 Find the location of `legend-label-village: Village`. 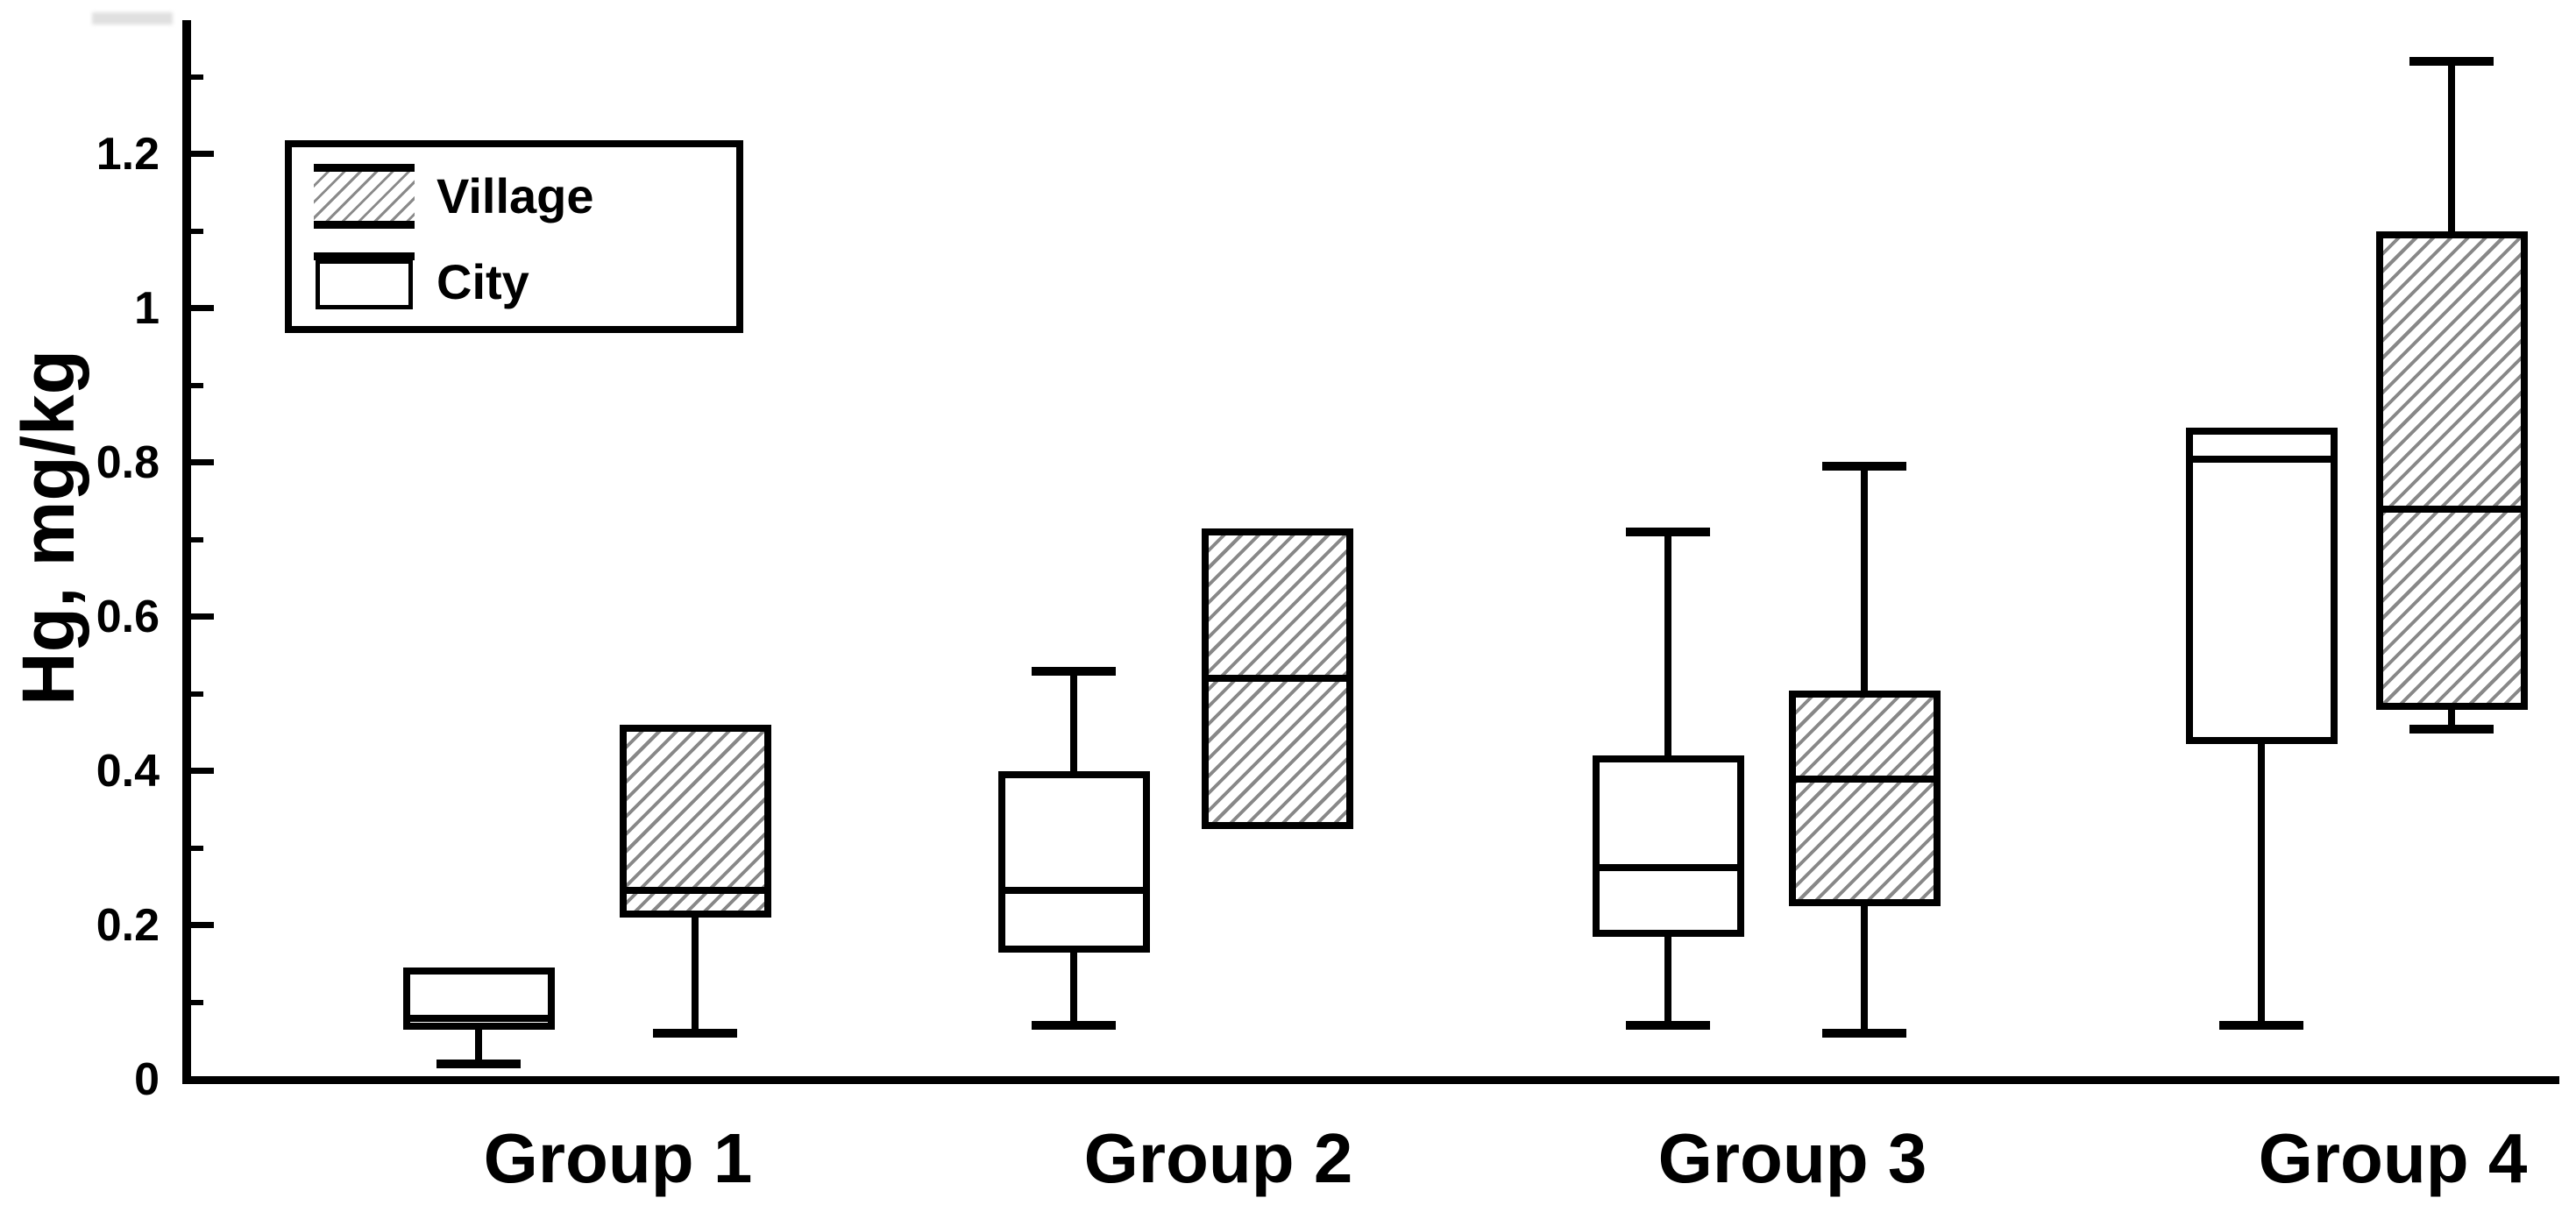

legend-label-village: Village is located at coordinates (515, 195).